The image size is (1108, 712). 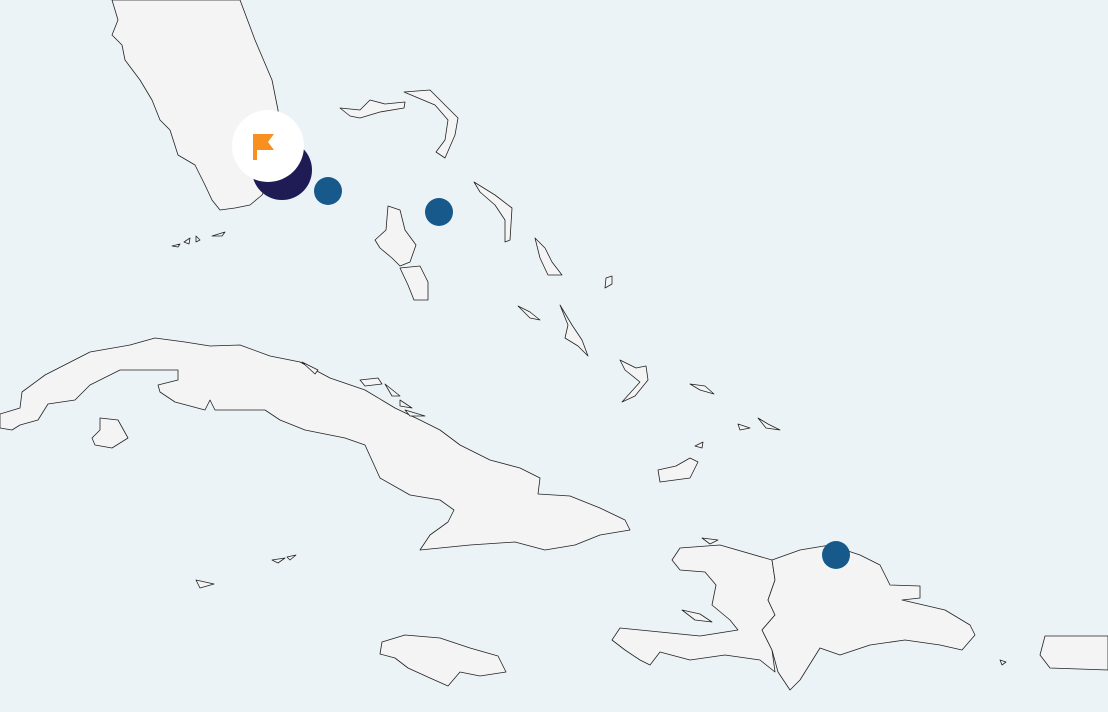 What do you see at coordinates (836, 555) in the screenshot?
I see `marker-puerto-plata` at bounding box center [836, 555].